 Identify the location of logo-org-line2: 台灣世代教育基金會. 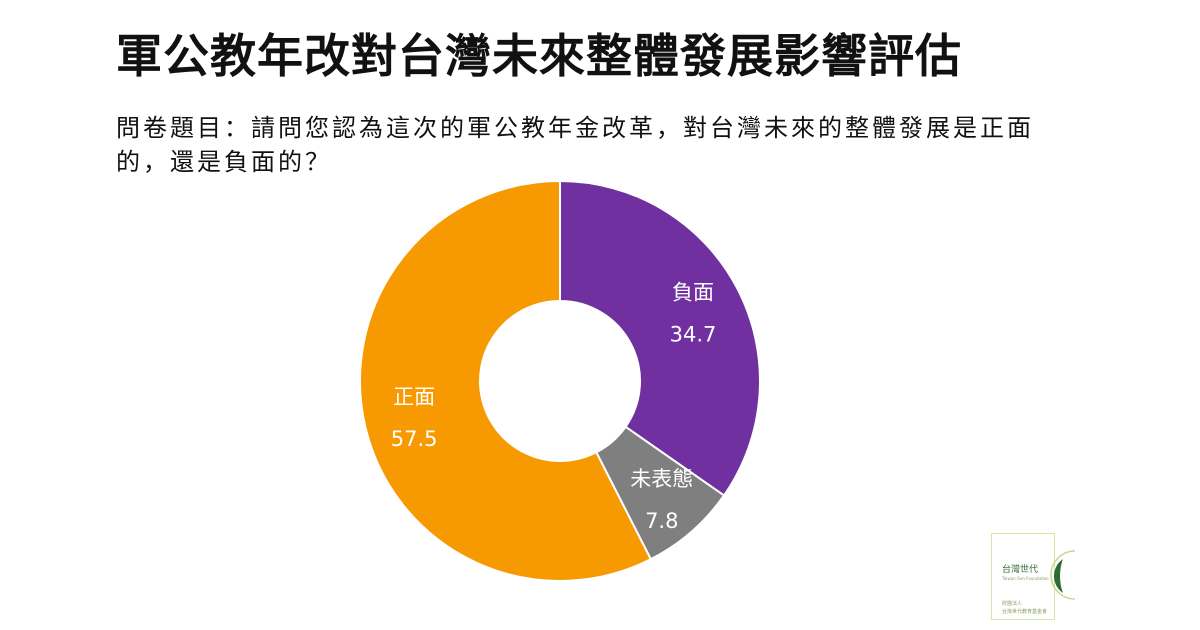
(1025, 612).